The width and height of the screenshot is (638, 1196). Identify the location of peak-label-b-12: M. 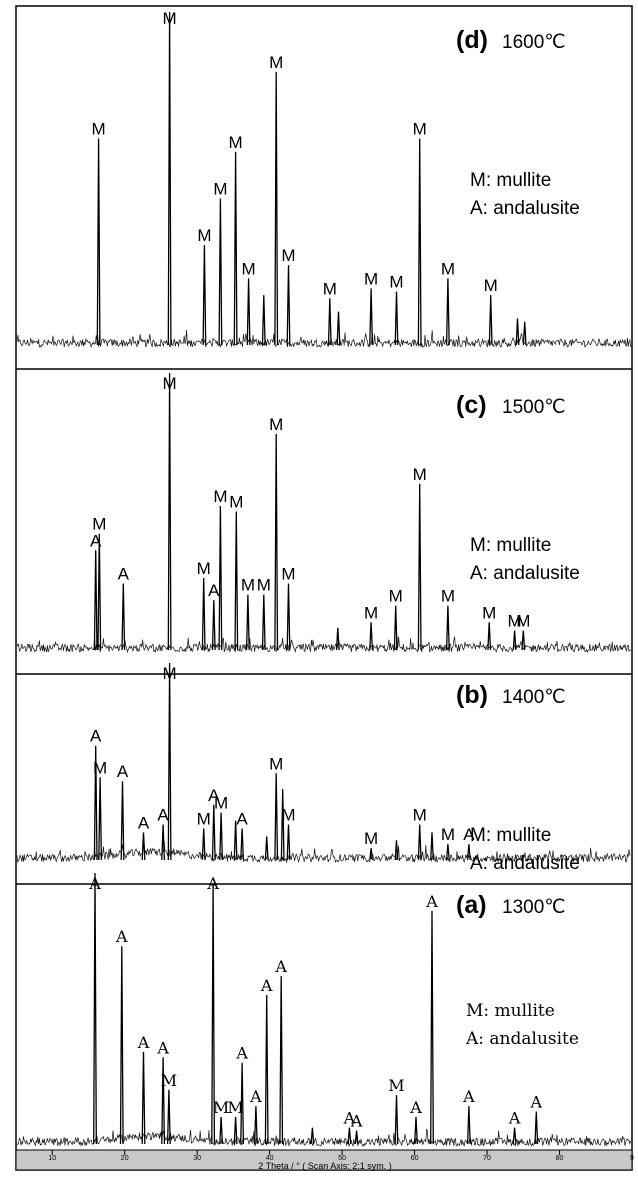
(276, 763).